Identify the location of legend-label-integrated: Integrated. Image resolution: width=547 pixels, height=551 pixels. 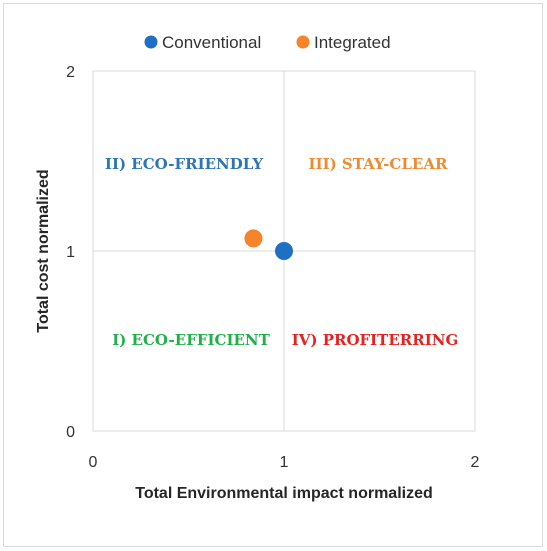
(352, 42).